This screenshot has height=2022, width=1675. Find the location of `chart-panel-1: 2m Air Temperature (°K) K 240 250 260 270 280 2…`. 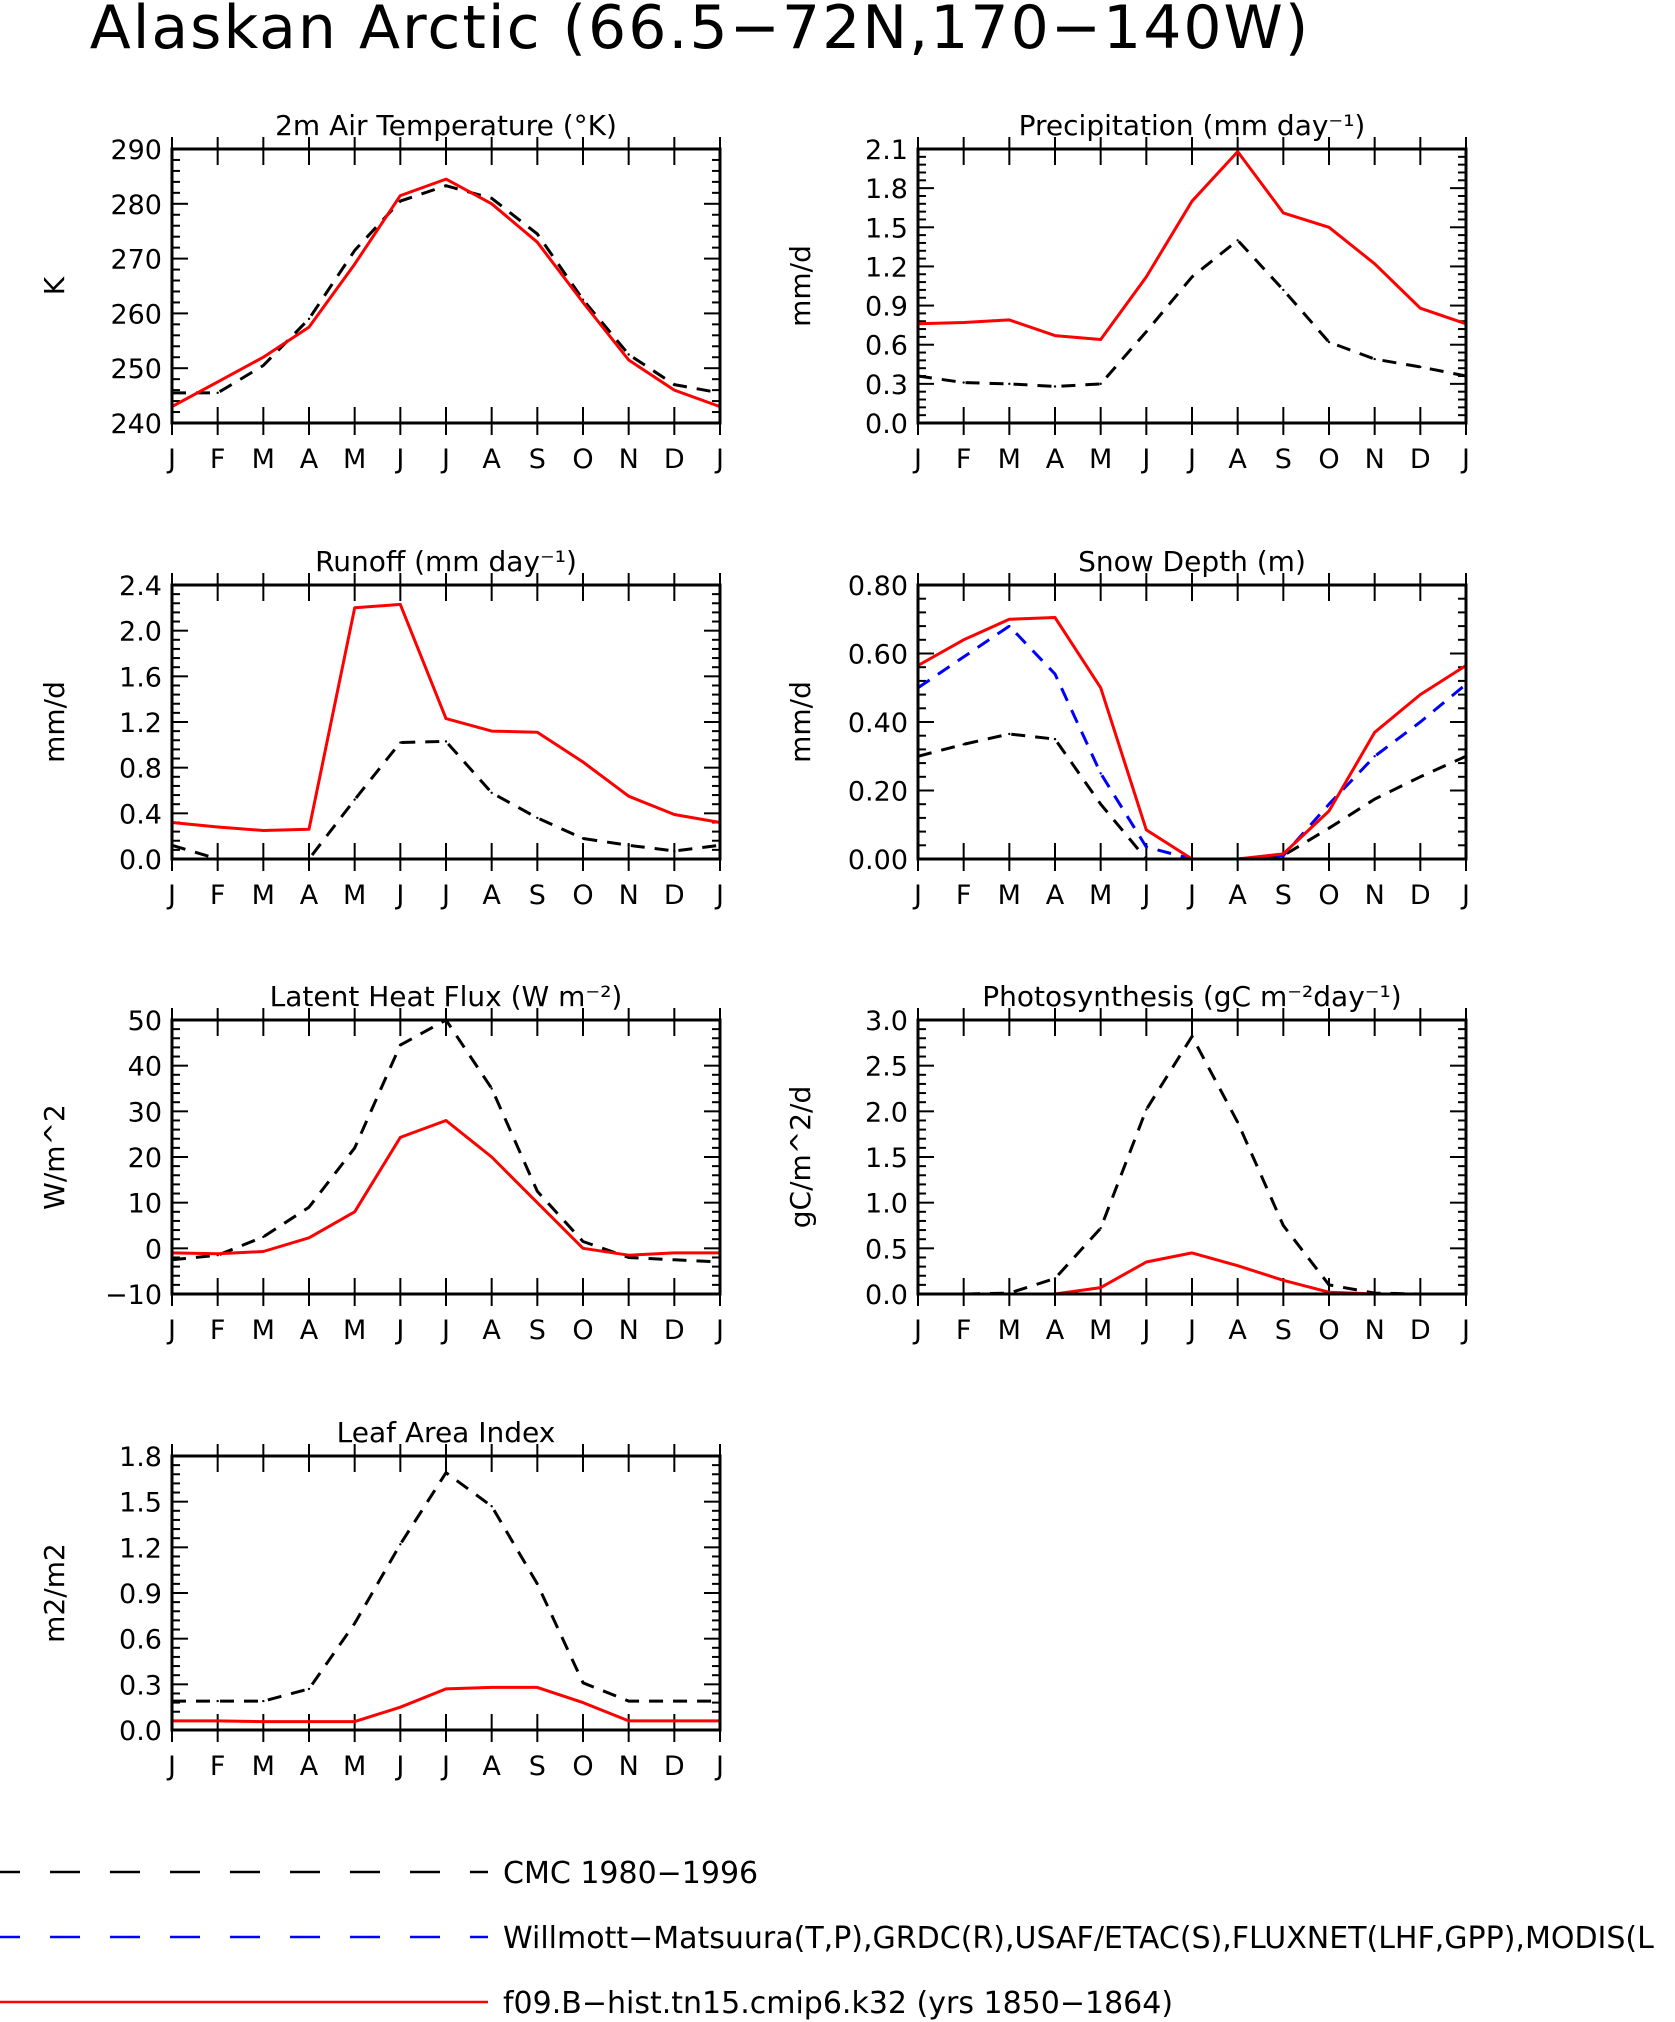

chart-panel-1: 2m Air Temperature (°K) K 240 250 260 270 280 2… is located at coordinates (381, 292).